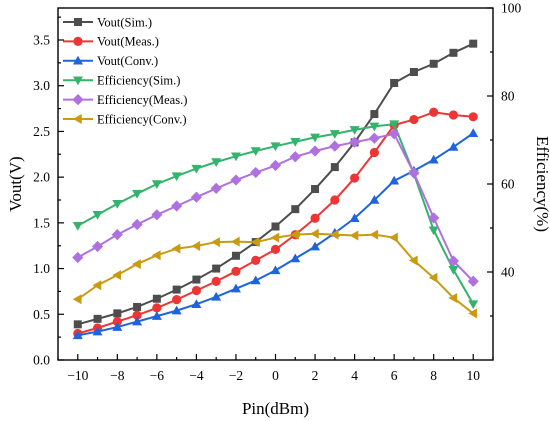 The image size is (550, 421). What do you see at coordinates (511, 8) in the screenshot?
I see `y2-tick-label: 100` at bounding box center [511, 8].